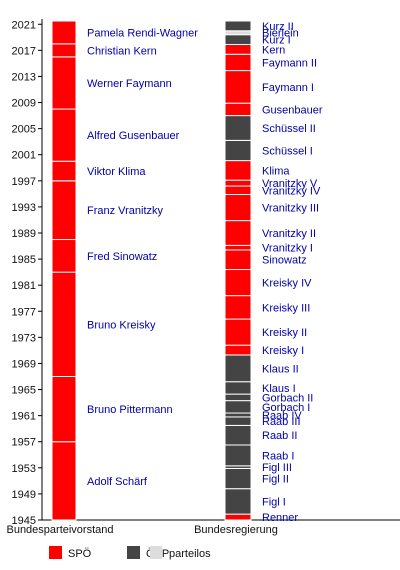 Image resolution: width=400 pixels, height=570 pixels. Describe the element at coordinates (24, 364) in the screenshot. I see `y-tick-label: 1969` at that location.